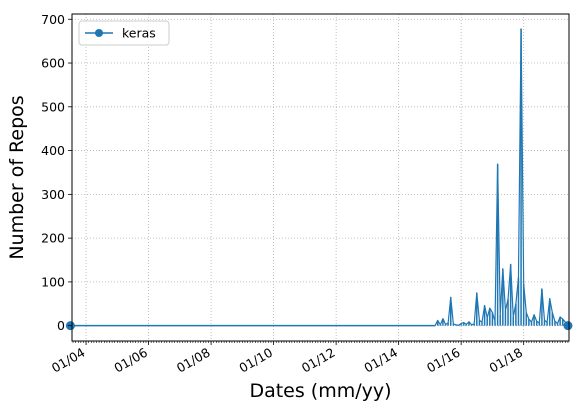 The height and width of the screenshot is (417, 581). Describe the element at coordinates (99, 33) in the screenshot. I see `legend-marker-keras` at that location.